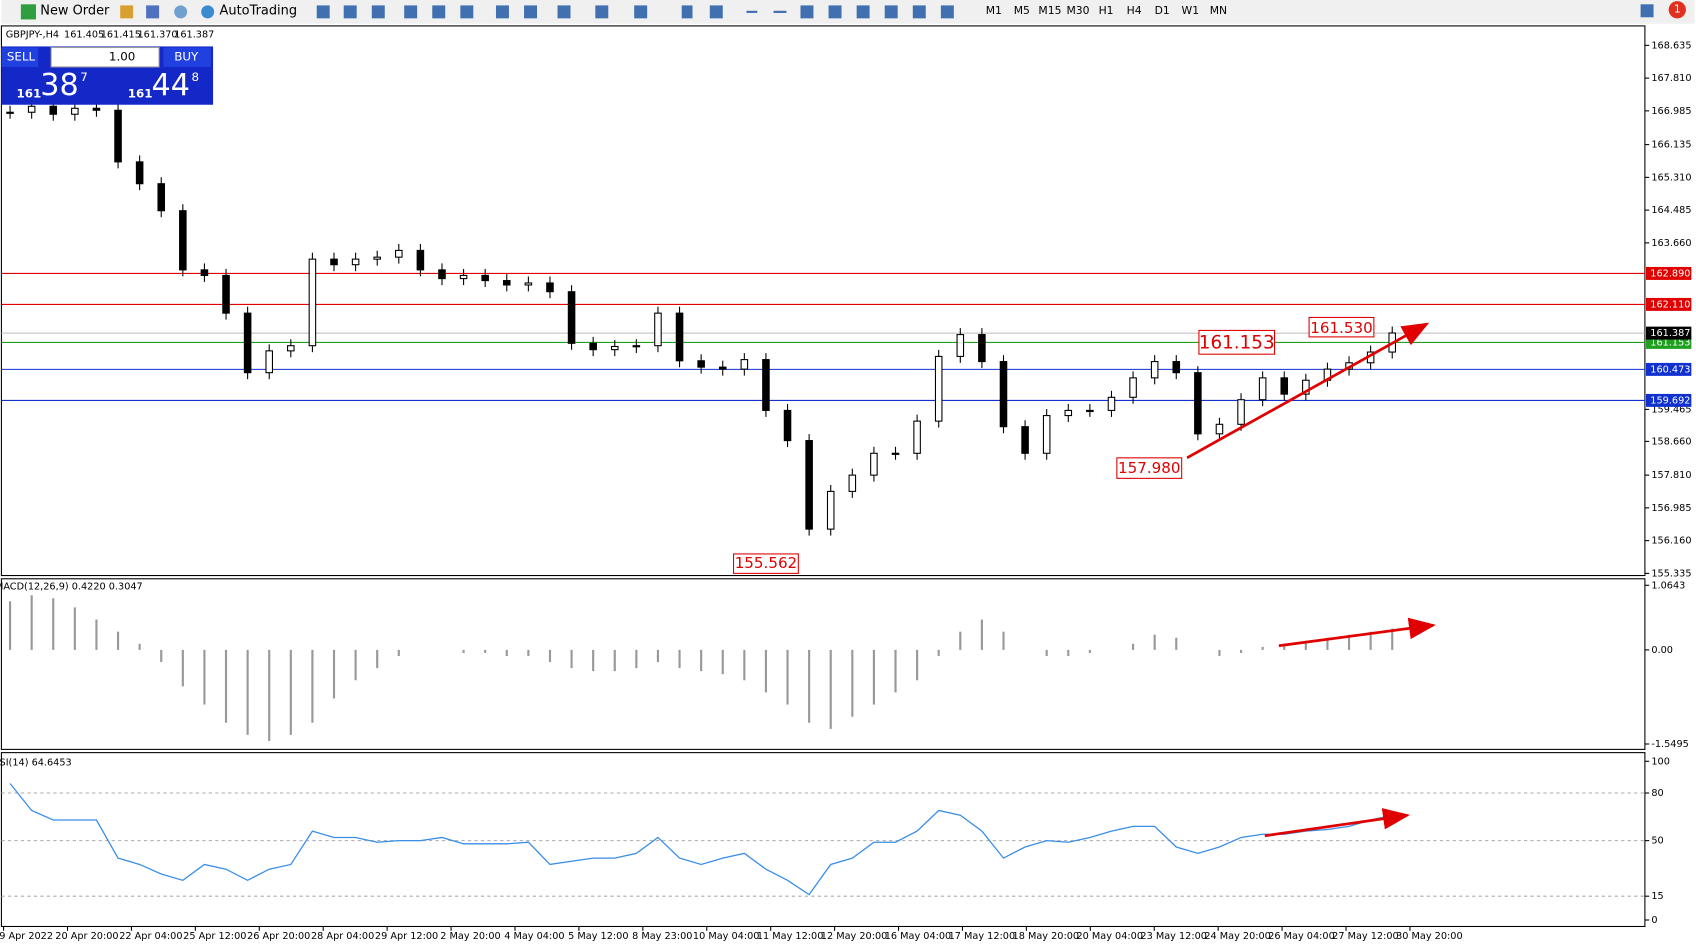  I want to click on x-tick-label: 25 Apr 12:00, so click(214, 936).